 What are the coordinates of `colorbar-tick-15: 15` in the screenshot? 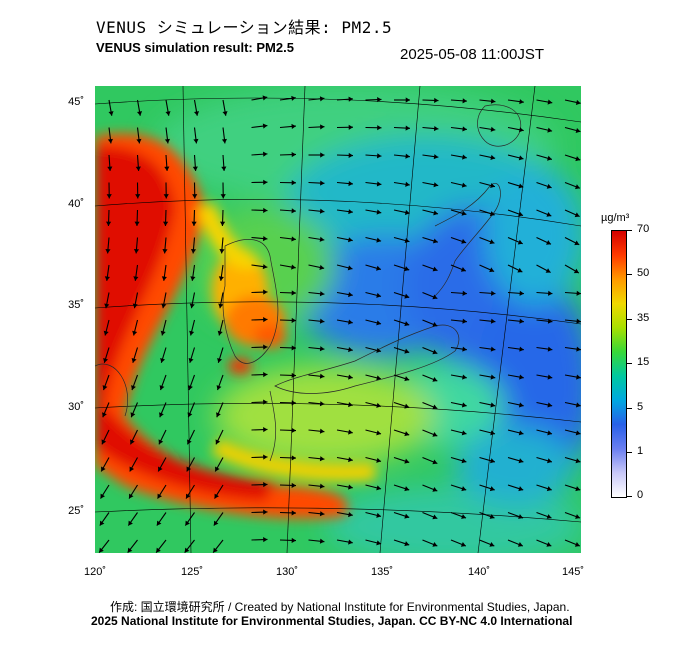 It's located at (643, 362).